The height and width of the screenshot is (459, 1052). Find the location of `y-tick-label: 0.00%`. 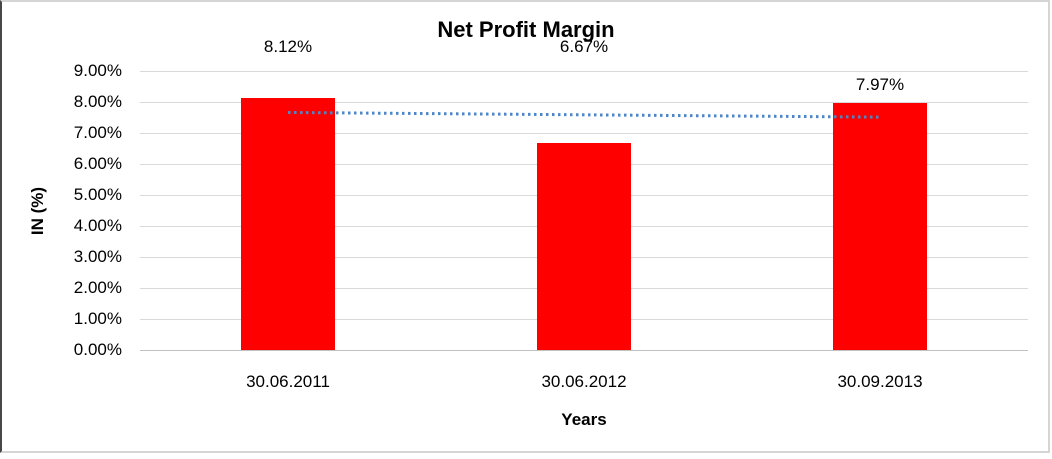

y-tick-label: 0.00% is located at coordinates (97, 349).